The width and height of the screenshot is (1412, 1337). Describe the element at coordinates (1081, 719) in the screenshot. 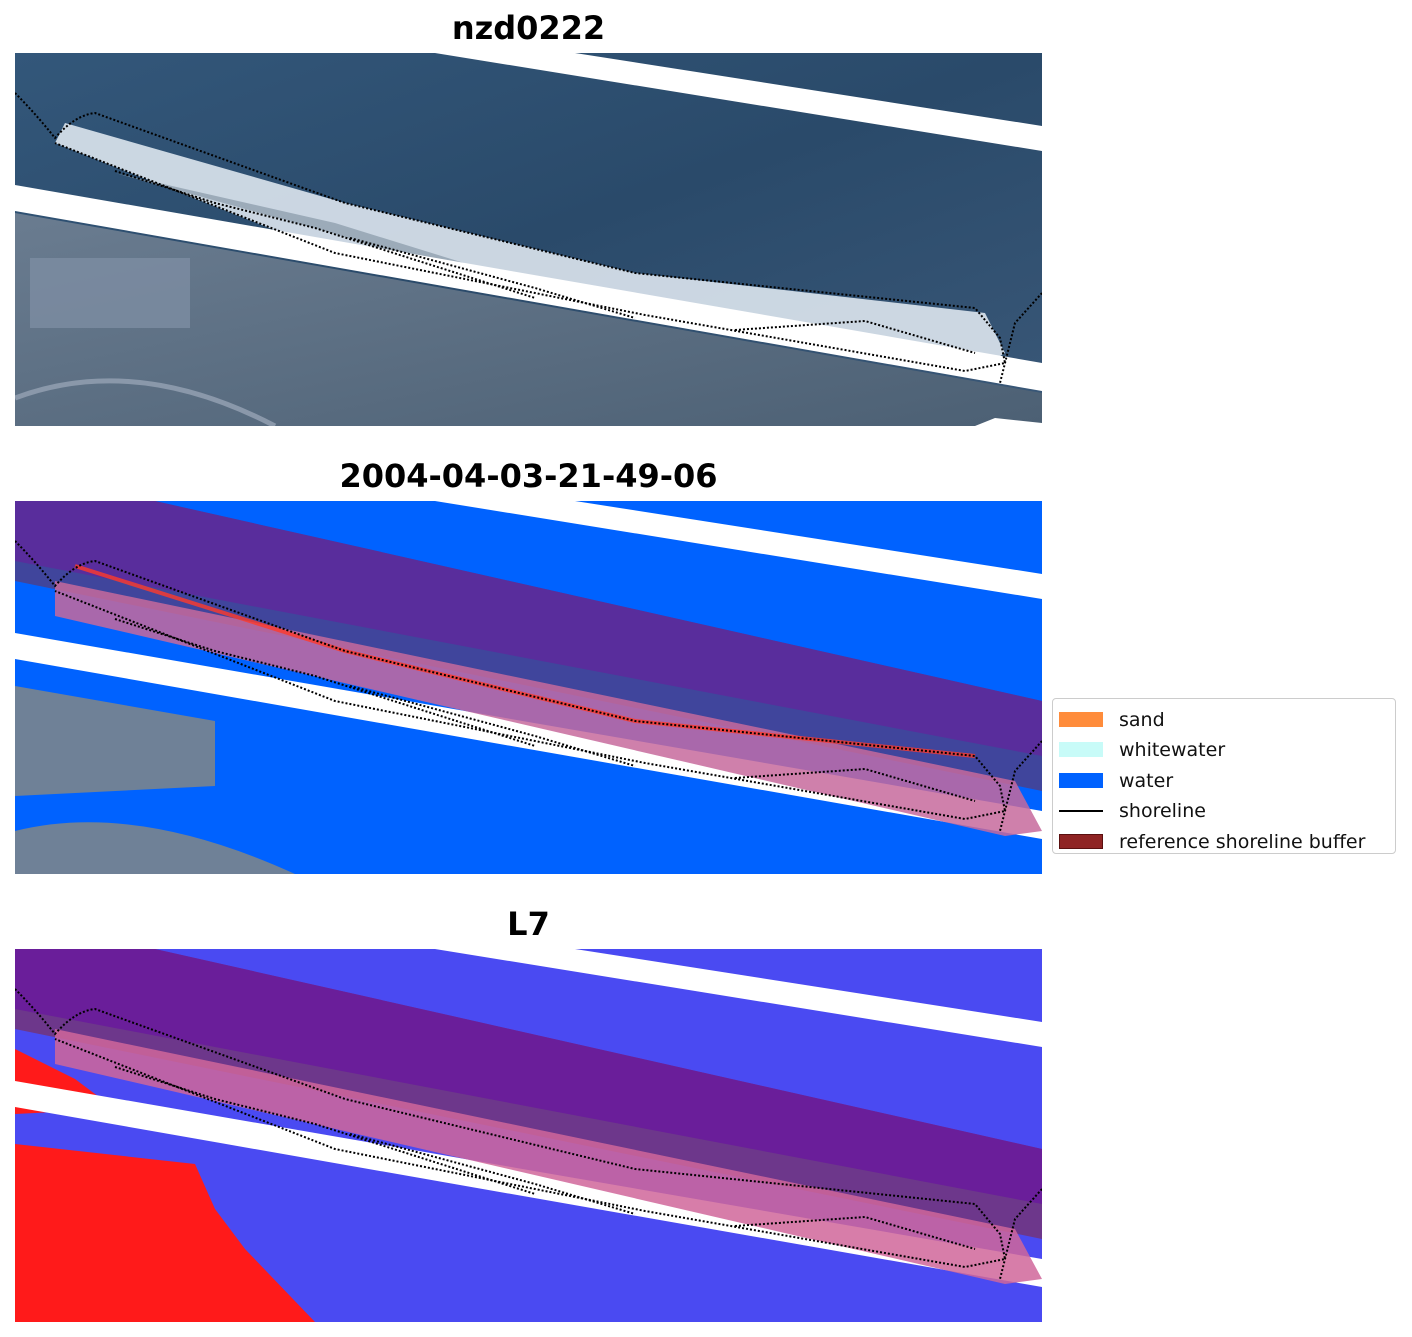

I see `sand-swatch` at that location.